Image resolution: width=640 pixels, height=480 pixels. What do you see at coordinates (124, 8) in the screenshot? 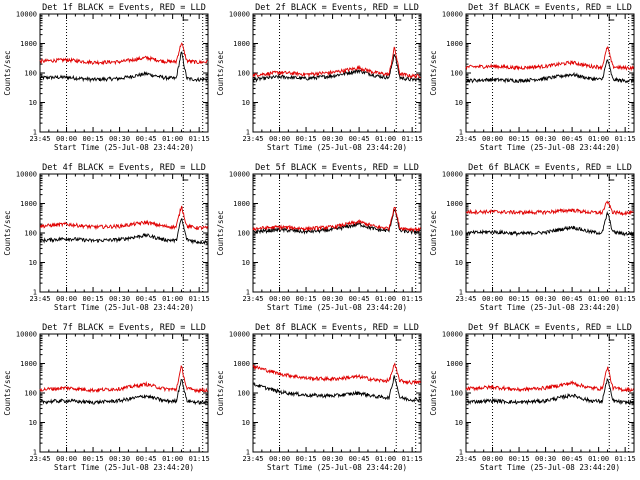
I see `panel-title: Det 1f BLACK = Events, RED = LLD` at bounding box center [124, 8].